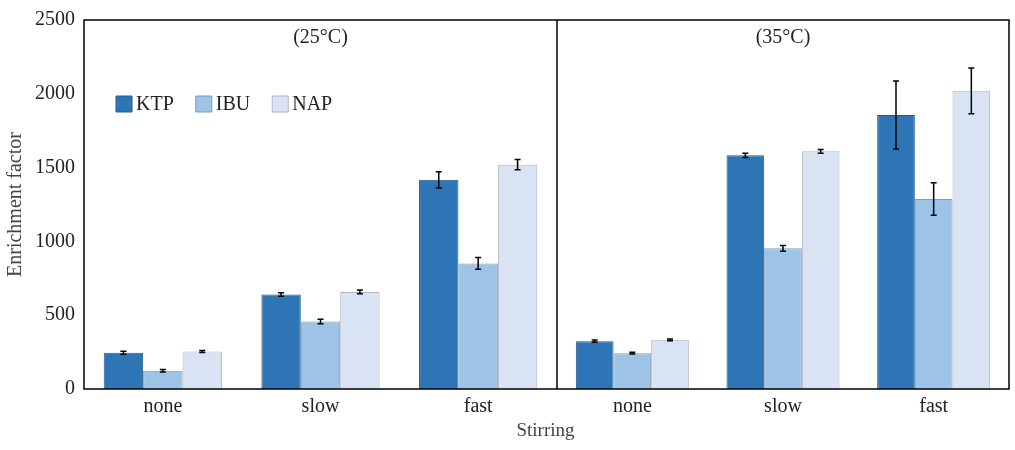 The width and height of the screenshot is (1015, 450). I want to click on legend-label: NAP, so click(312, 103).